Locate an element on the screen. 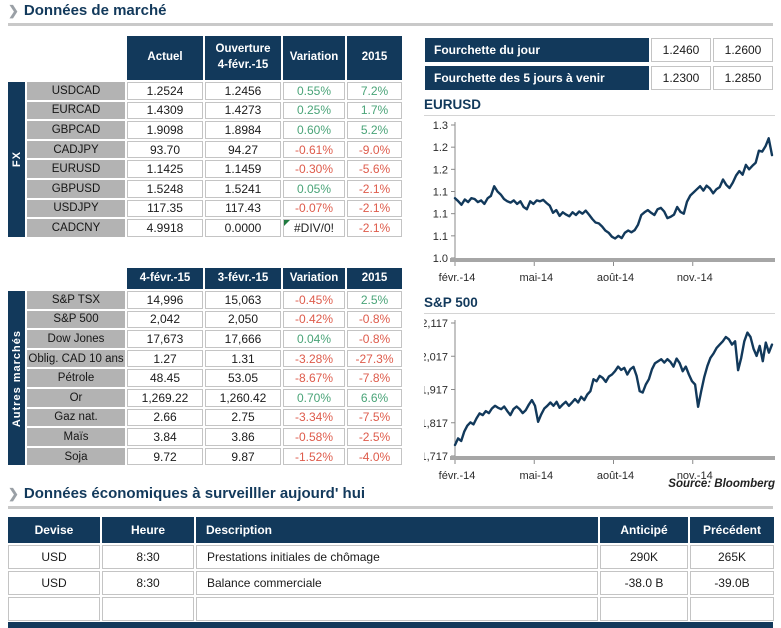 The height and width of the screenshot is (628, 781). fx-cell-actuel: 1.4309 is located at coordinates (165, 110).